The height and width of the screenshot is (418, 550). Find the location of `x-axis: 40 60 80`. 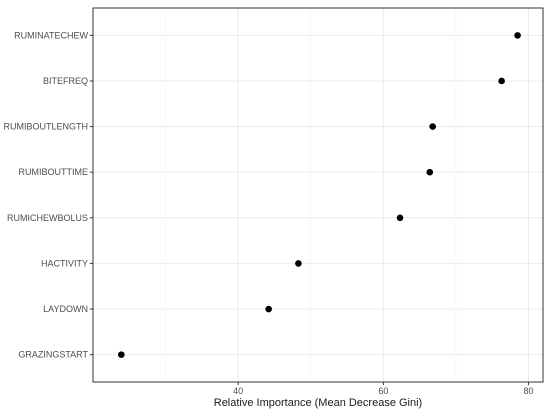

x-axis: 40 60 80 is located at coordinates (383, 389).